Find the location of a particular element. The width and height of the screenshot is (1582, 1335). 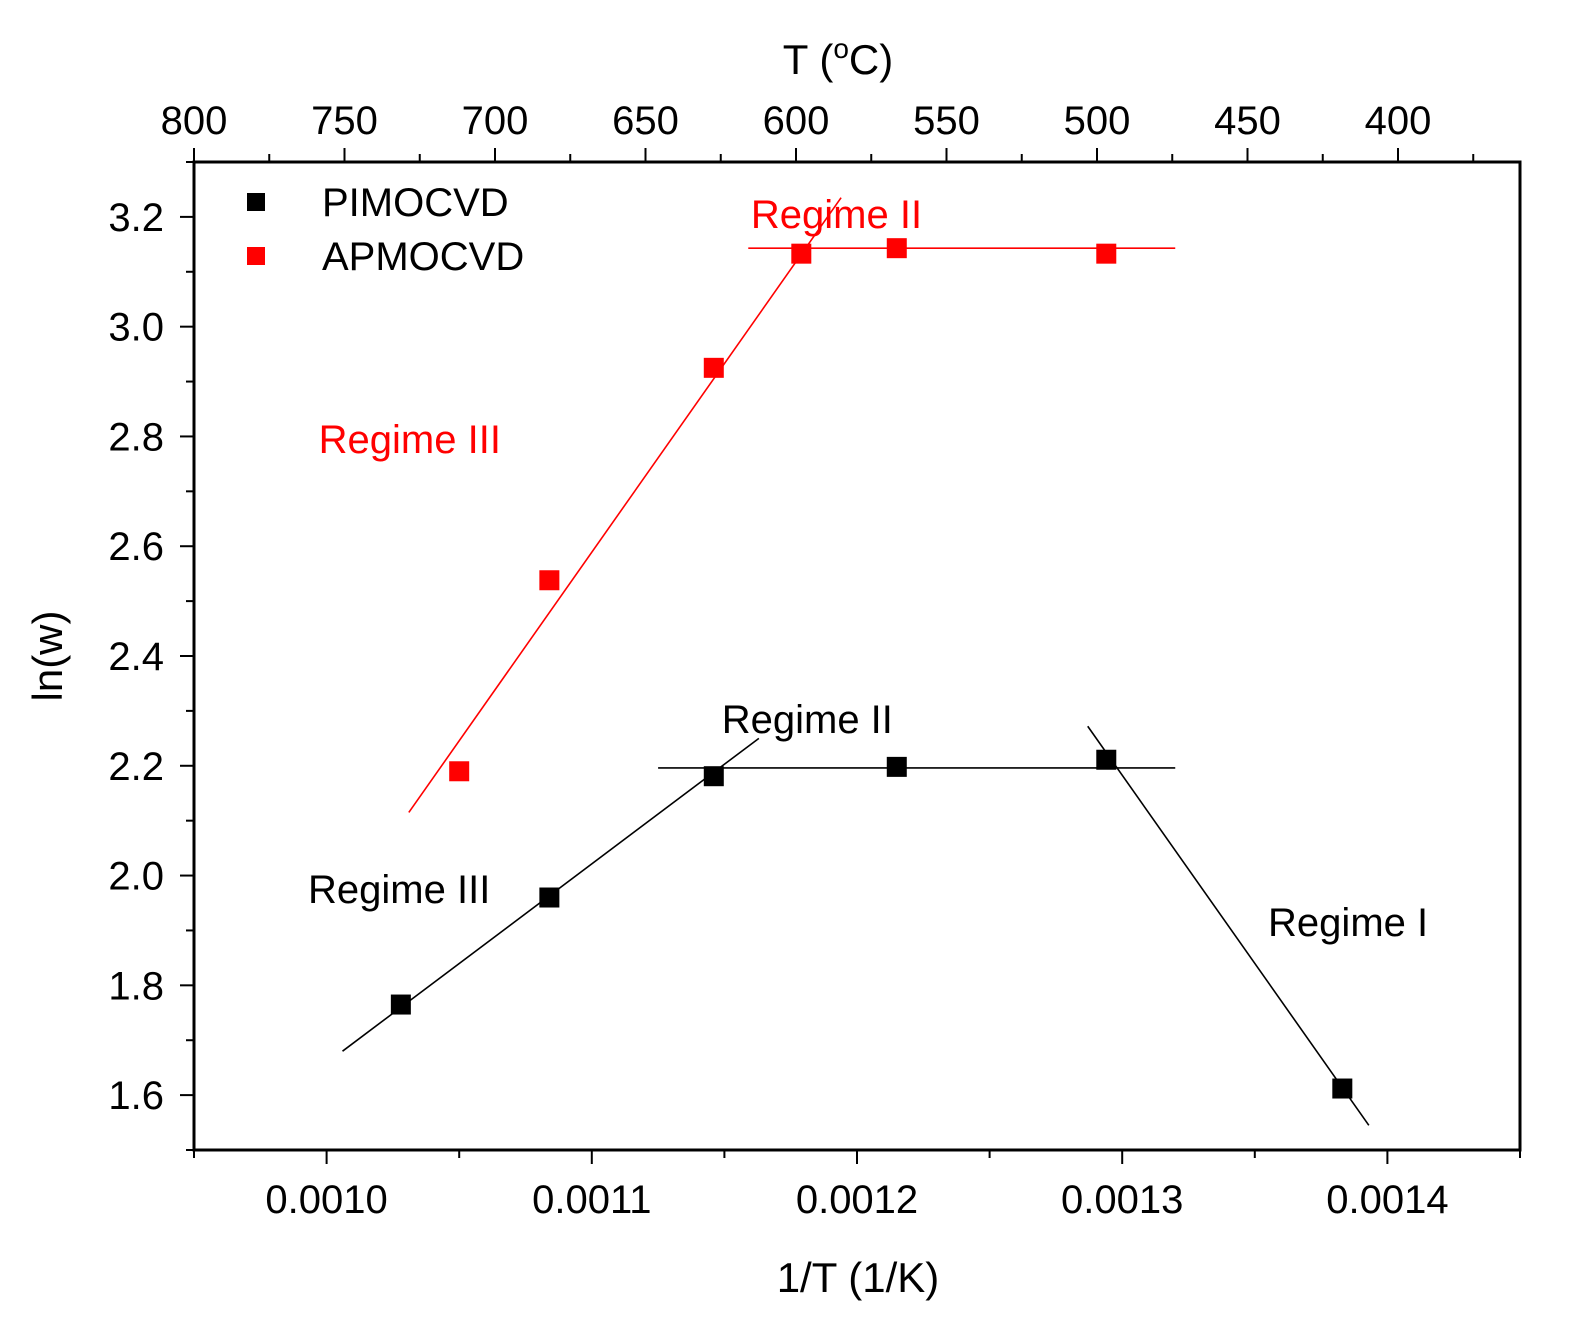

y-tick-label: 2.0 is located at coordinates (136, 877).